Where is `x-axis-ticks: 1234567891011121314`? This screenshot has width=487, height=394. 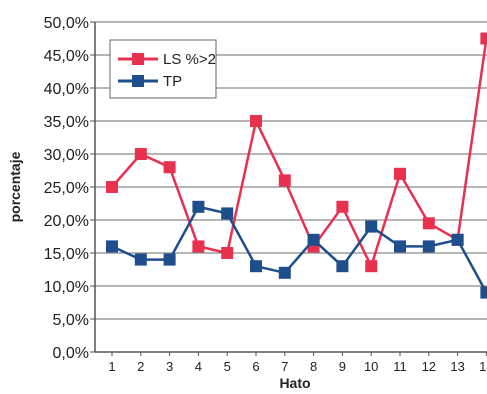 x-axis-ticks: 1234567891011121314 is located at coordinates (297, 363).